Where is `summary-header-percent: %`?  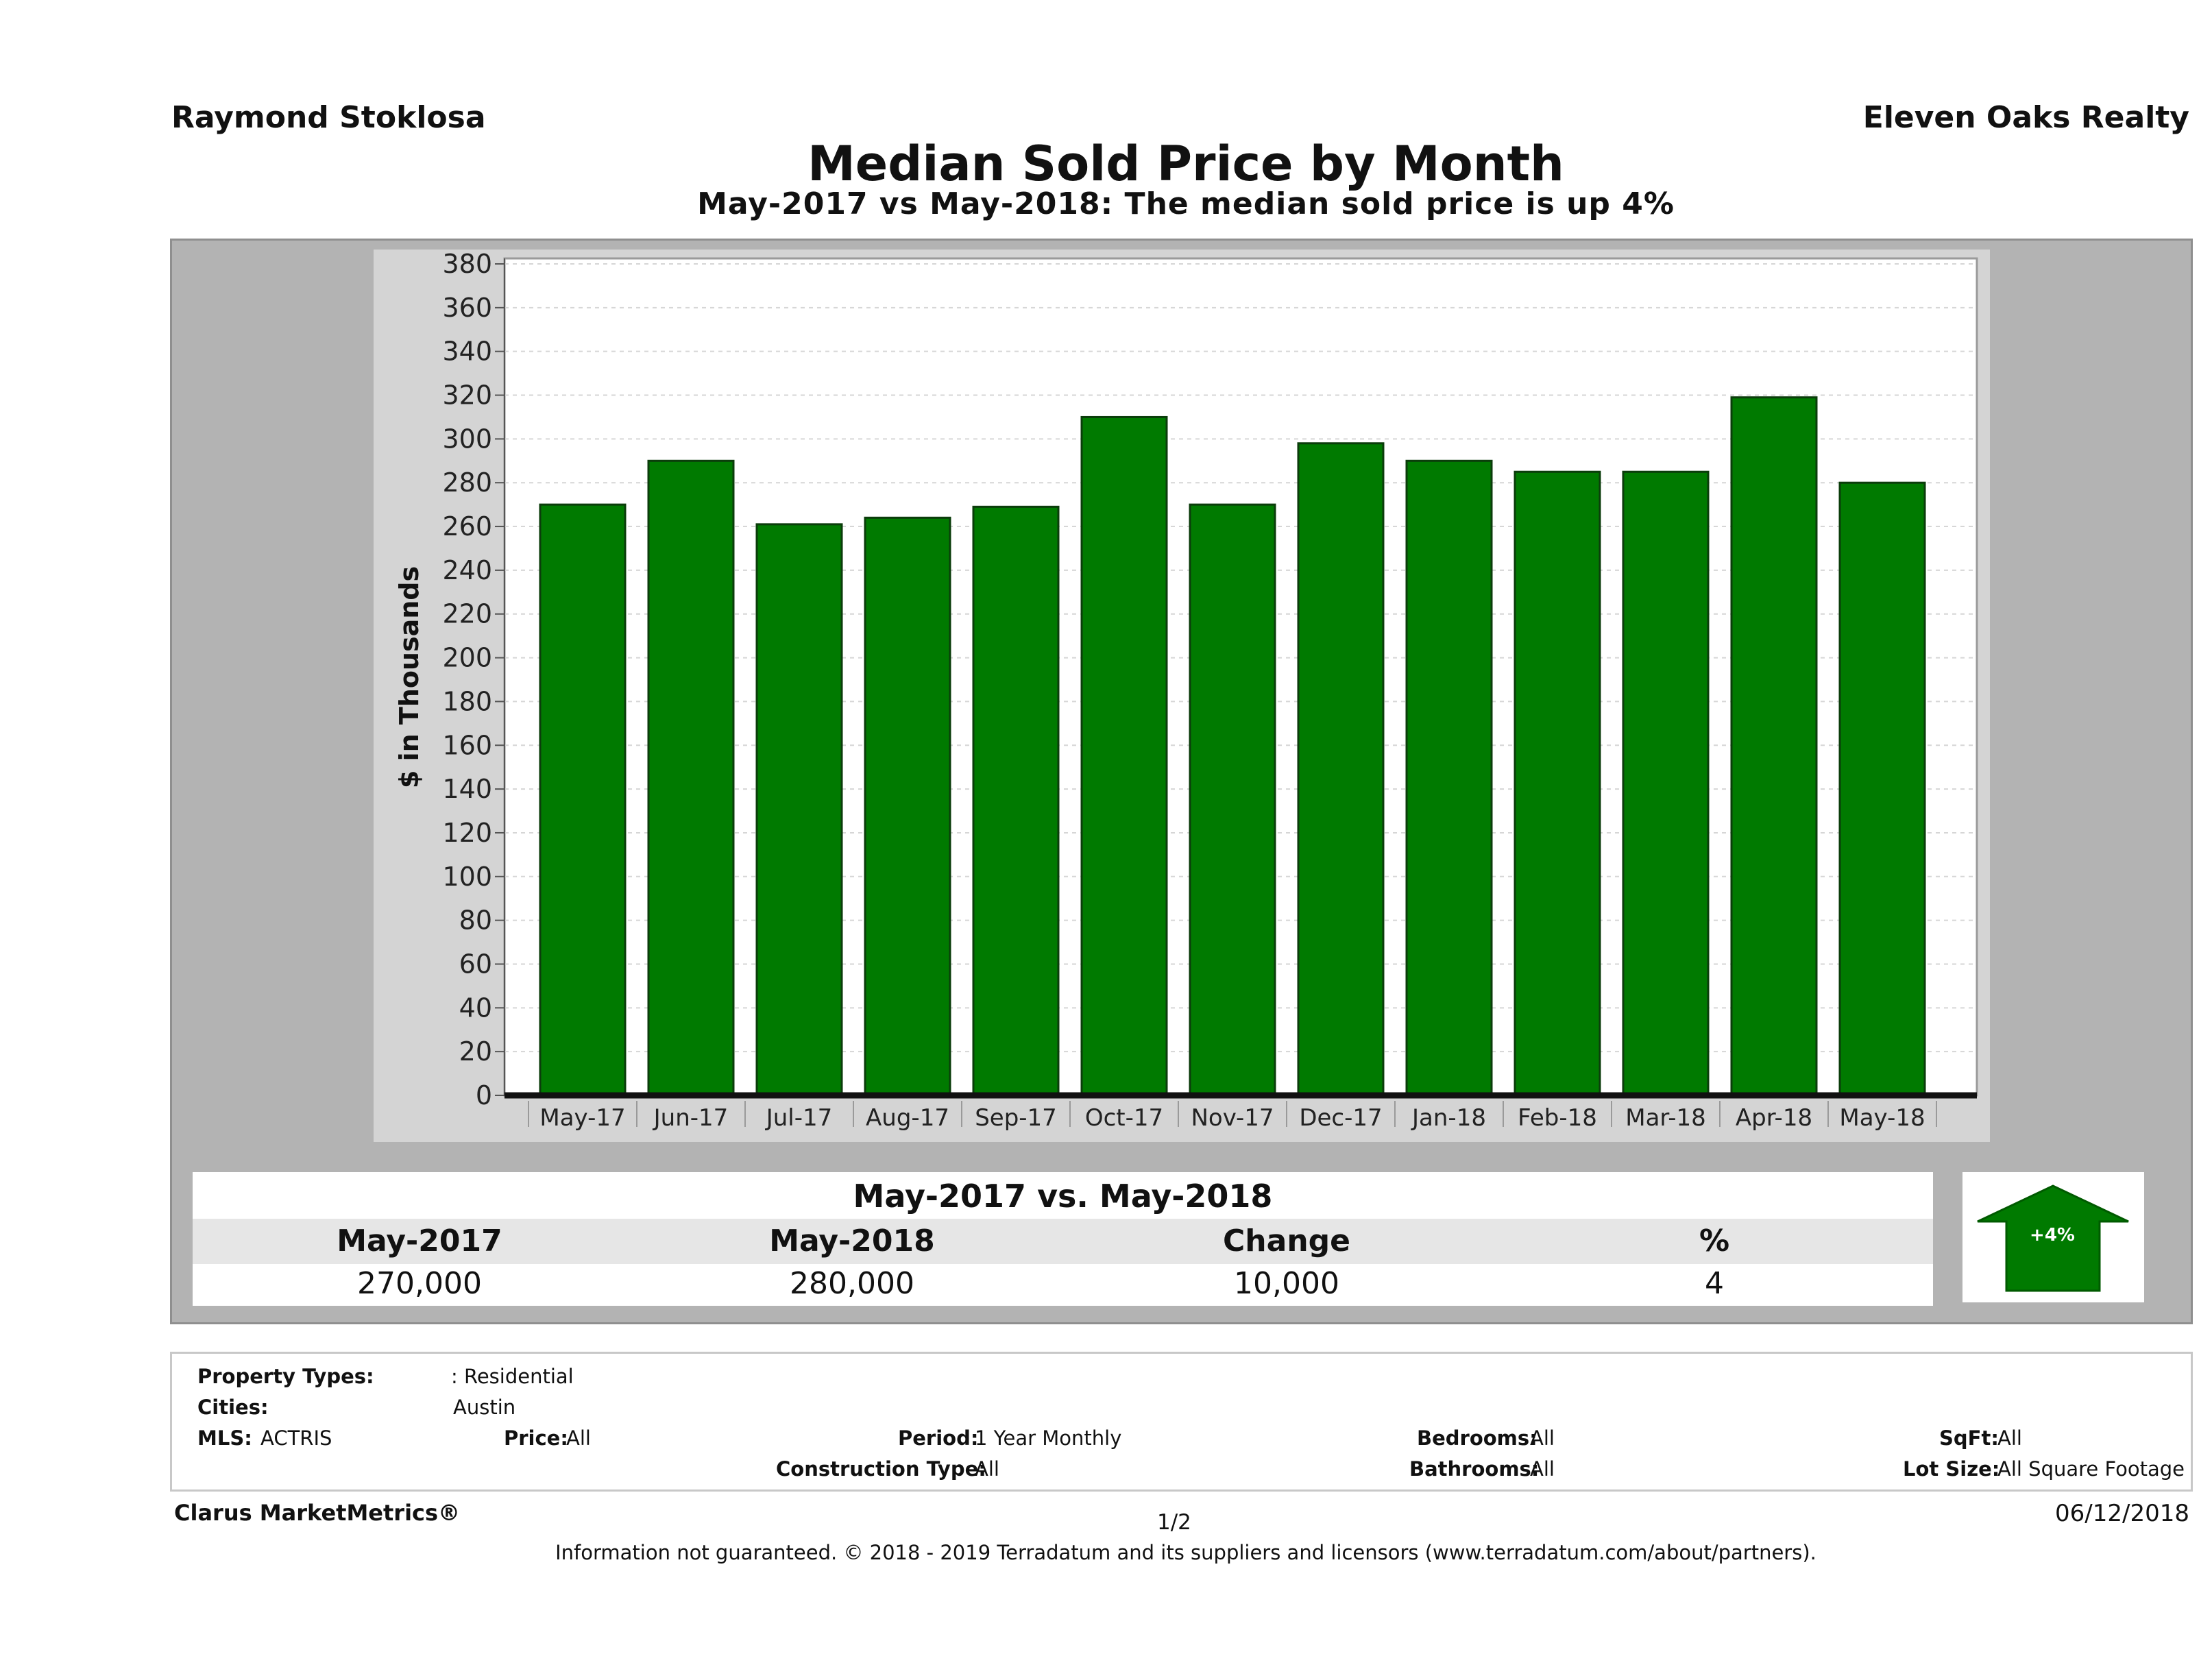
summary-header-percent: % is located at coordinates (1714, 1241).